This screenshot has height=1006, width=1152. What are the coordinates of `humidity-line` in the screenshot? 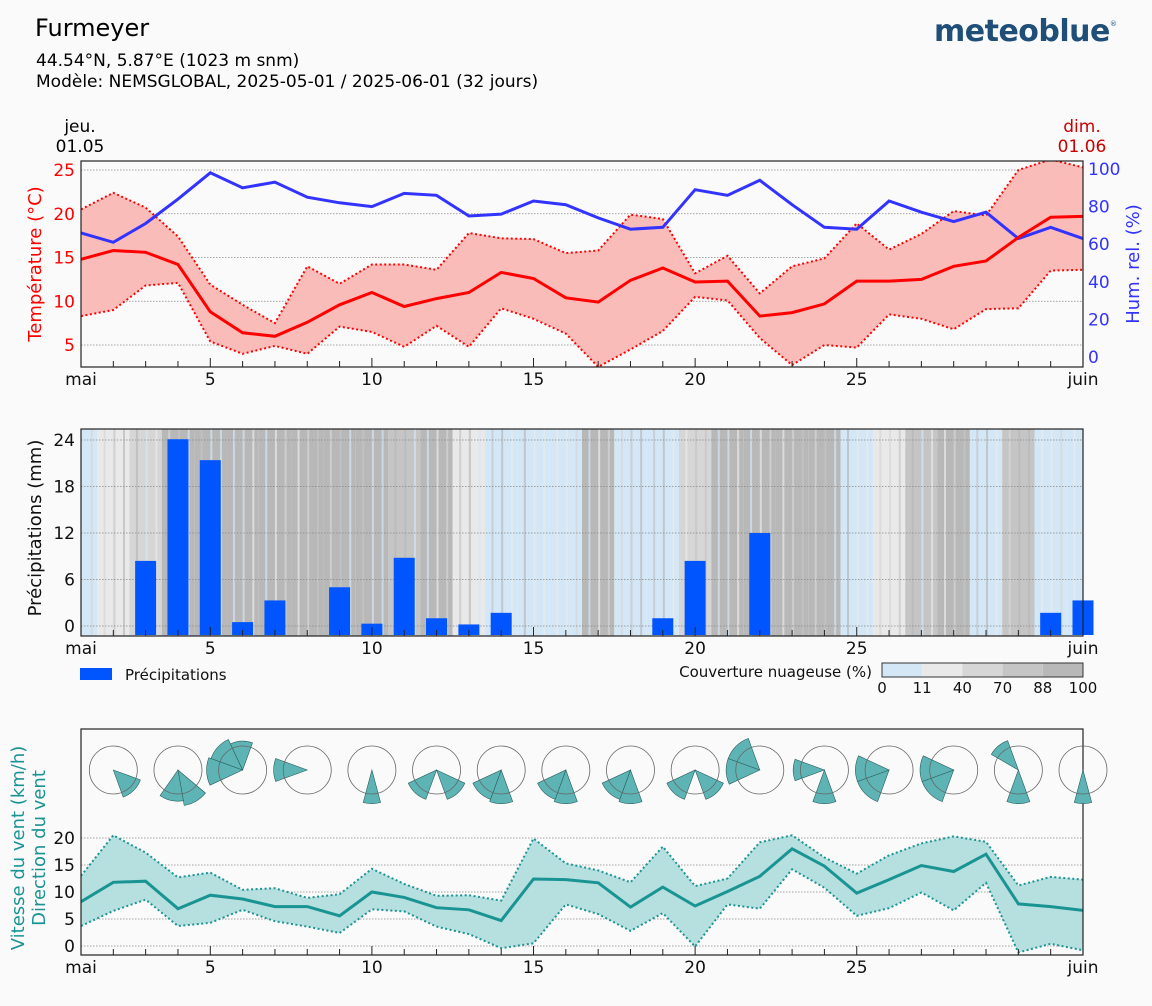 It's located at (582, 207).